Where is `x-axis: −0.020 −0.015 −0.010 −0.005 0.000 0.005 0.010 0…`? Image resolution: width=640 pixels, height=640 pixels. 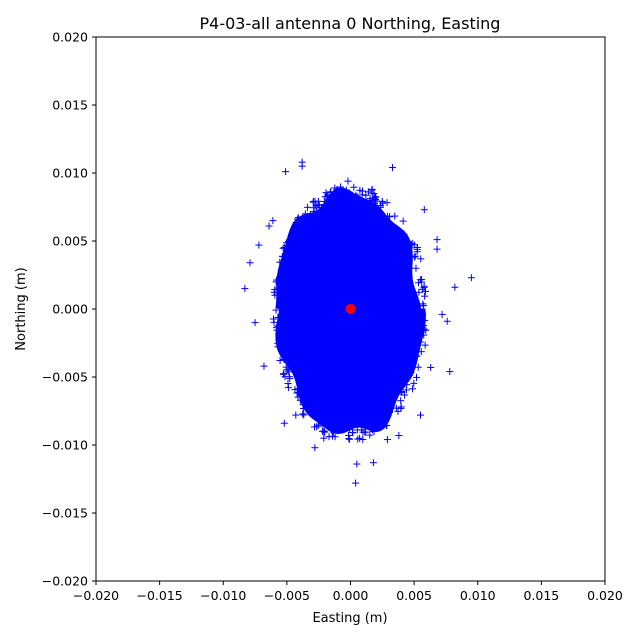
x-axis: −0.020 −0.015 −0.010 −0.005 0.000 0.005 0.010 0… is located at coordinates (348, 592).